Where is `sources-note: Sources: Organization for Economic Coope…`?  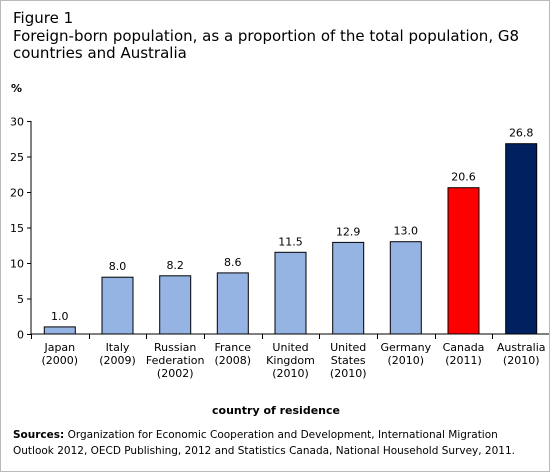 sources-note: Sources: Organization for Economic Coope… is located at coordinates (276, 443).